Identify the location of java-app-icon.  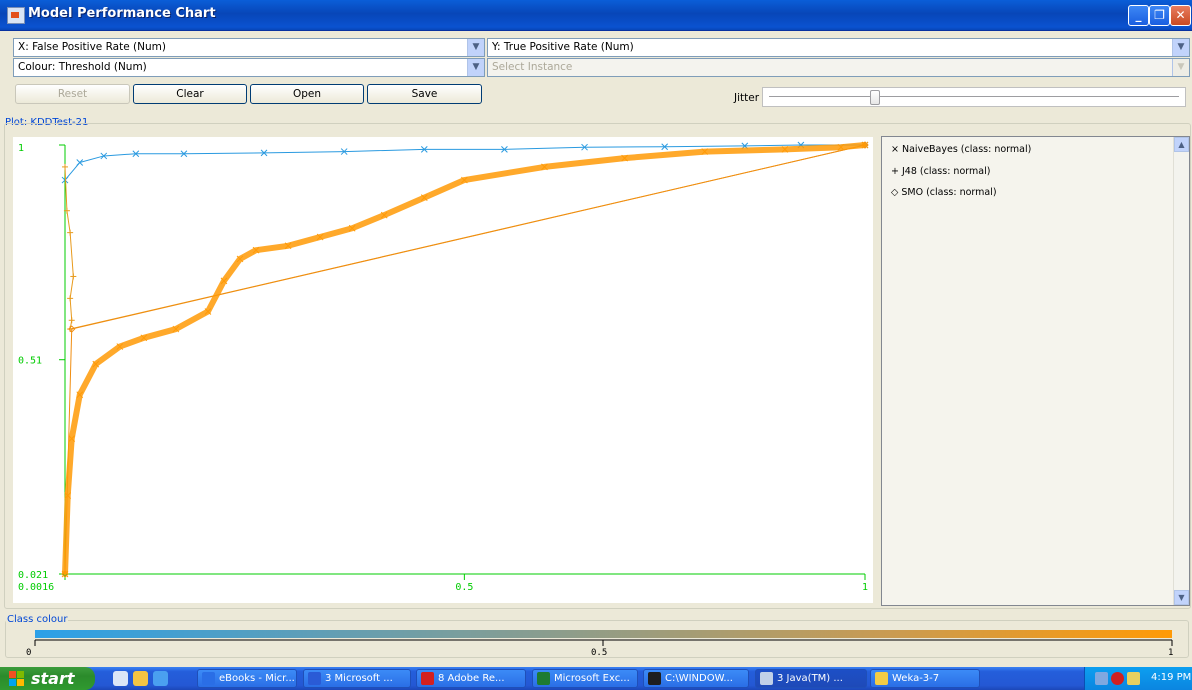
(16, 15).